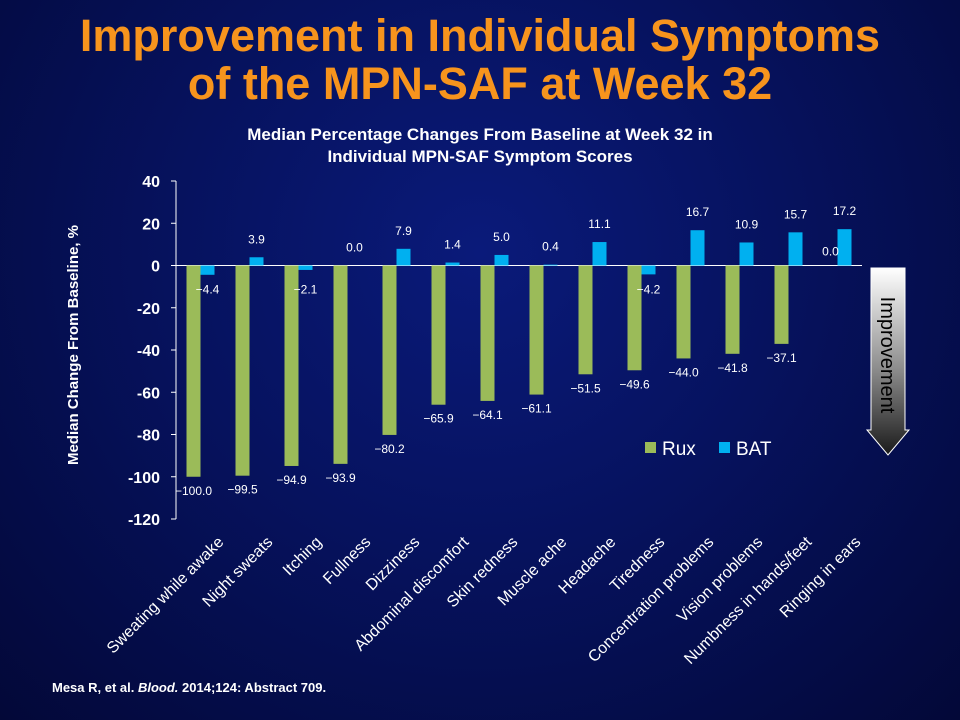  What do you see at coordinates (155, 267) in the screenshot?
I see `y-tick-label: 0` at bounding box center [155, 267].